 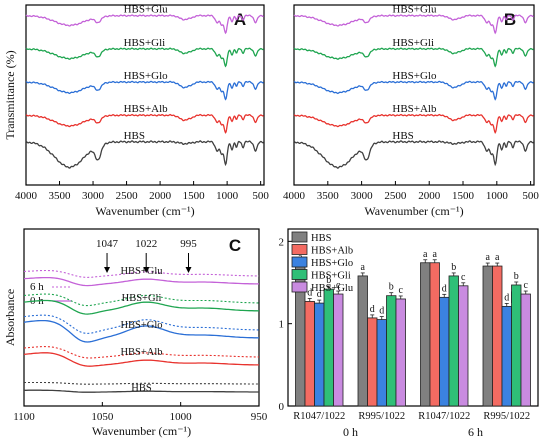 I want to click on legend-label: HBS+Glu, so click(x=332, y=288).